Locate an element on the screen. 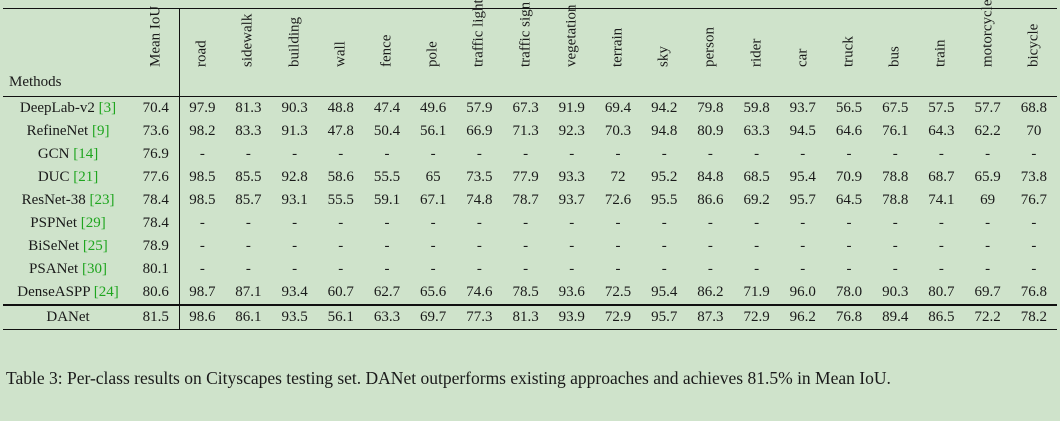  class-iou-cell: 62.7 is located at coordinates (387, 292).